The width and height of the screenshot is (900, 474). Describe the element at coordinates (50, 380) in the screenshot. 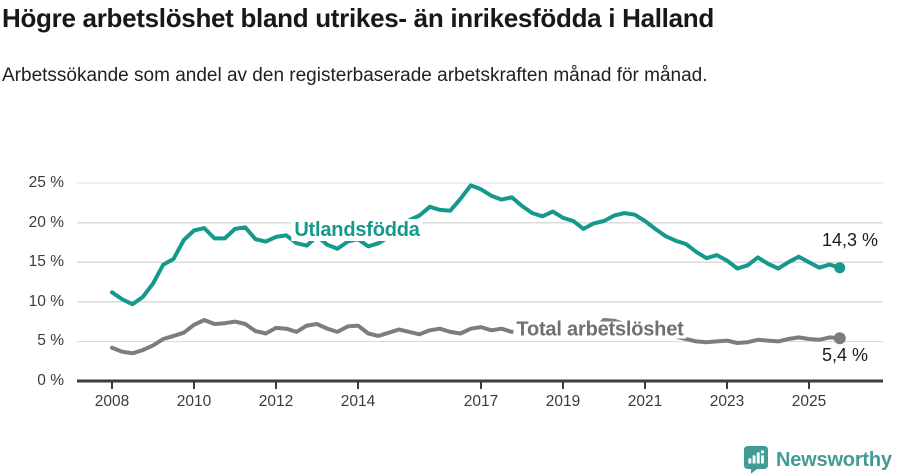

I see `y-axis-tick-label: 0 %` at that location.